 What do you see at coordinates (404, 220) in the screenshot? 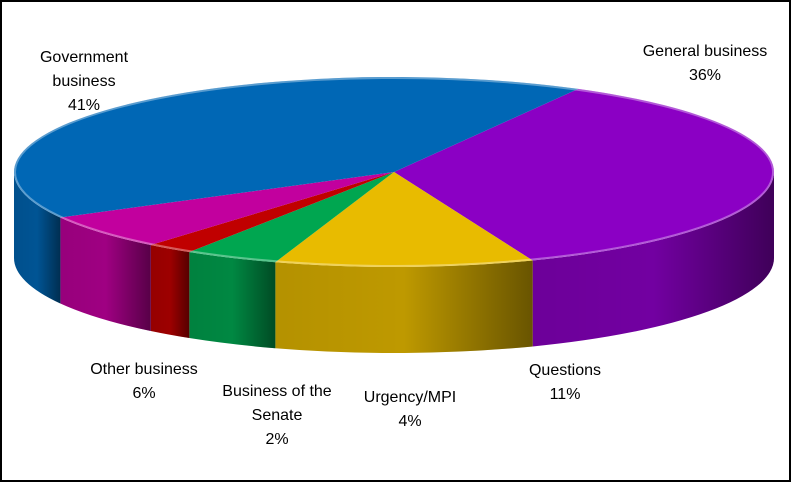
I see `pie-slice-questions` at bounding box center [404, 220].